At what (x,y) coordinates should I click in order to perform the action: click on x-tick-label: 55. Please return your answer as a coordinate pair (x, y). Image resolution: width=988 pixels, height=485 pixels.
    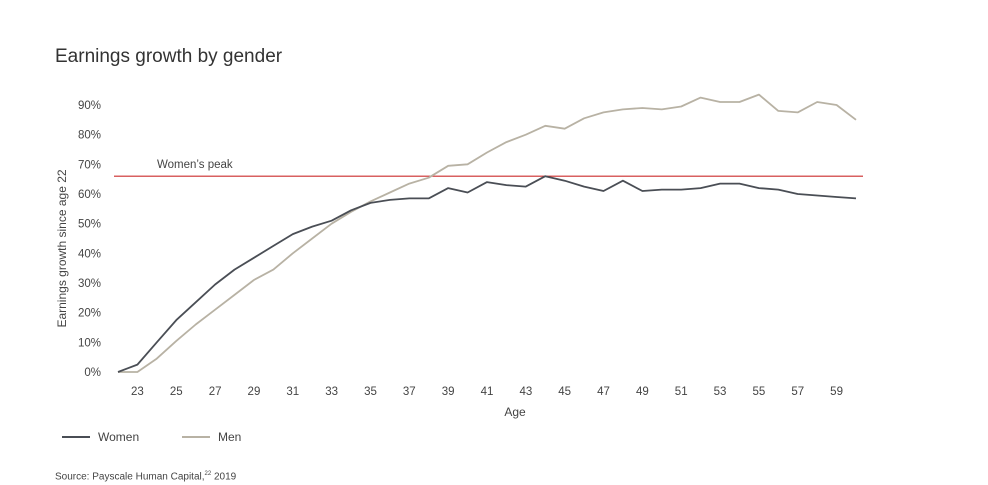
    Looking at the image, I should click on (758, 392).